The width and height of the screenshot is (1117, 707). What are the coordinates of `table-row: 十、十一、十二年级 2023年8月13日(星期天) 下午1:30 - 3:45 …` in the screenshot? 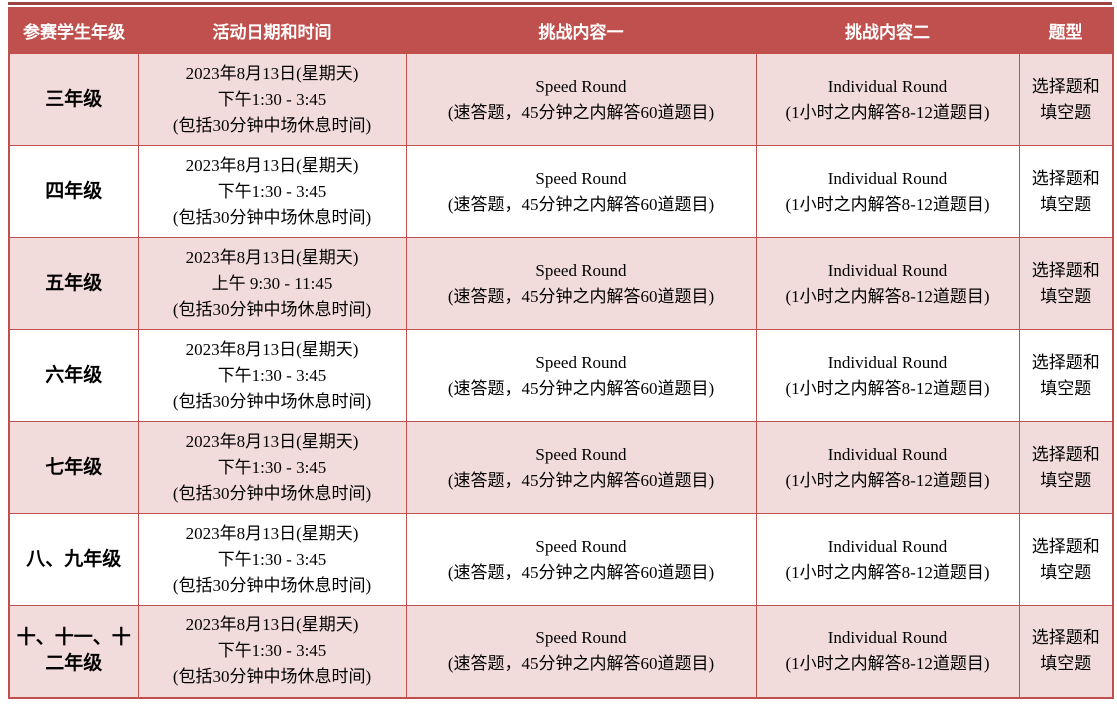 It's located at (561, 651).